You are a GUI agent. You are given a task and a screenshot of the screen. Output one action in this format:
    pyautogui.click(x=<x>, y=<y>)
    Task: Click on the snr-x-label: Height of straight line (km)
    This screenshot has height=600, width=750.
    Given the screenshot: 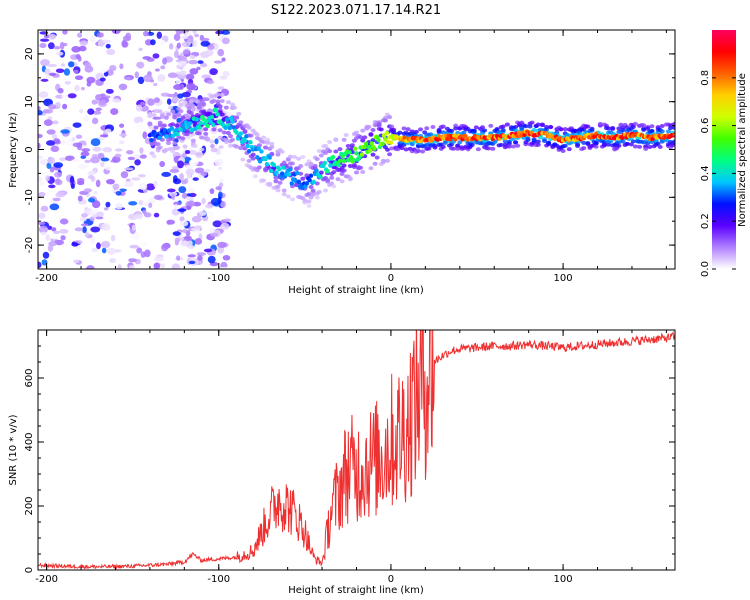 What is the action you would take?
    pyautogui.click(x=356, y=590)
    